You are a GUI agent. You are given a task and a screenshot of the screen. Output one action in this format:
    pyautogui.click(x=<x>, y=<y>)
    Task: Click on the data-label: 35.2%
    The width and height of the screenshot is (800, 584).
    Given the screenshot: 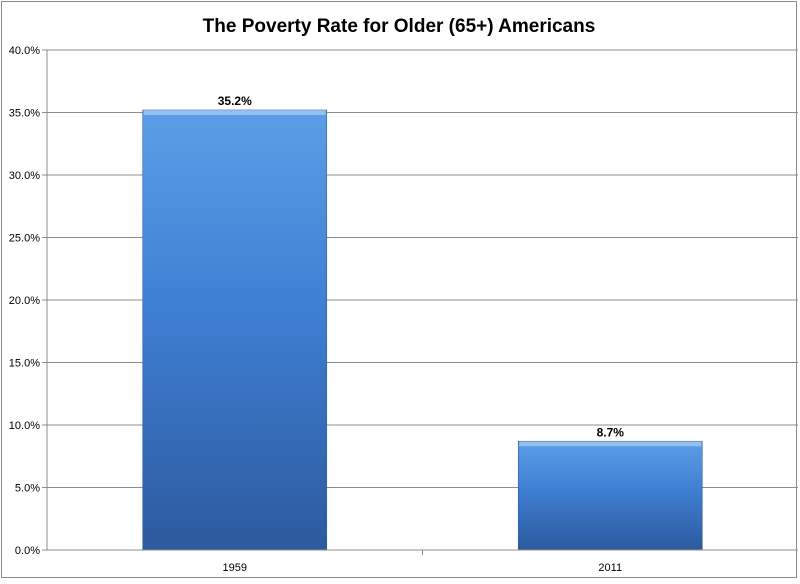 What is the action you would take?
    pyautogui.click(x=235, y=101)
    